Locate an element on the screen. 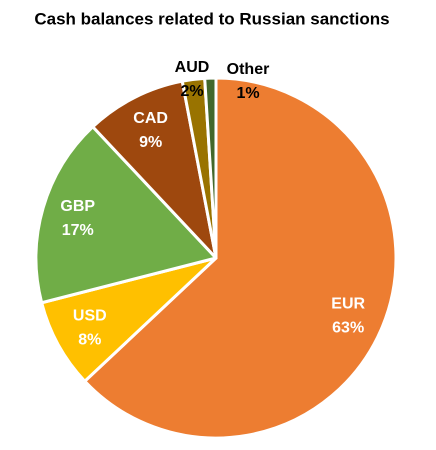 The height and width of the screenshot is (450, 436). slice-category: USD is located at coordinates (90, 316).